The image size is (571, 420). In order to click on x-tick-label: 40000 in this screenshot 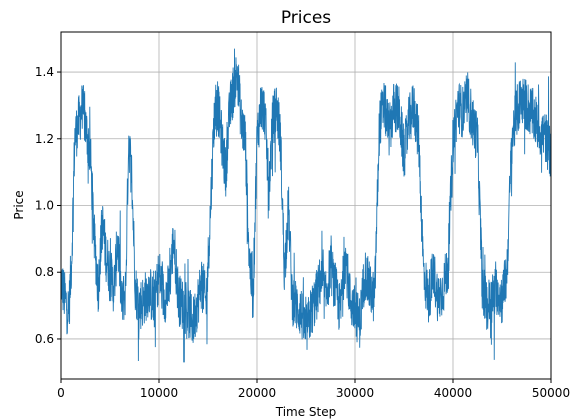, I will do `click(453, 393)`.